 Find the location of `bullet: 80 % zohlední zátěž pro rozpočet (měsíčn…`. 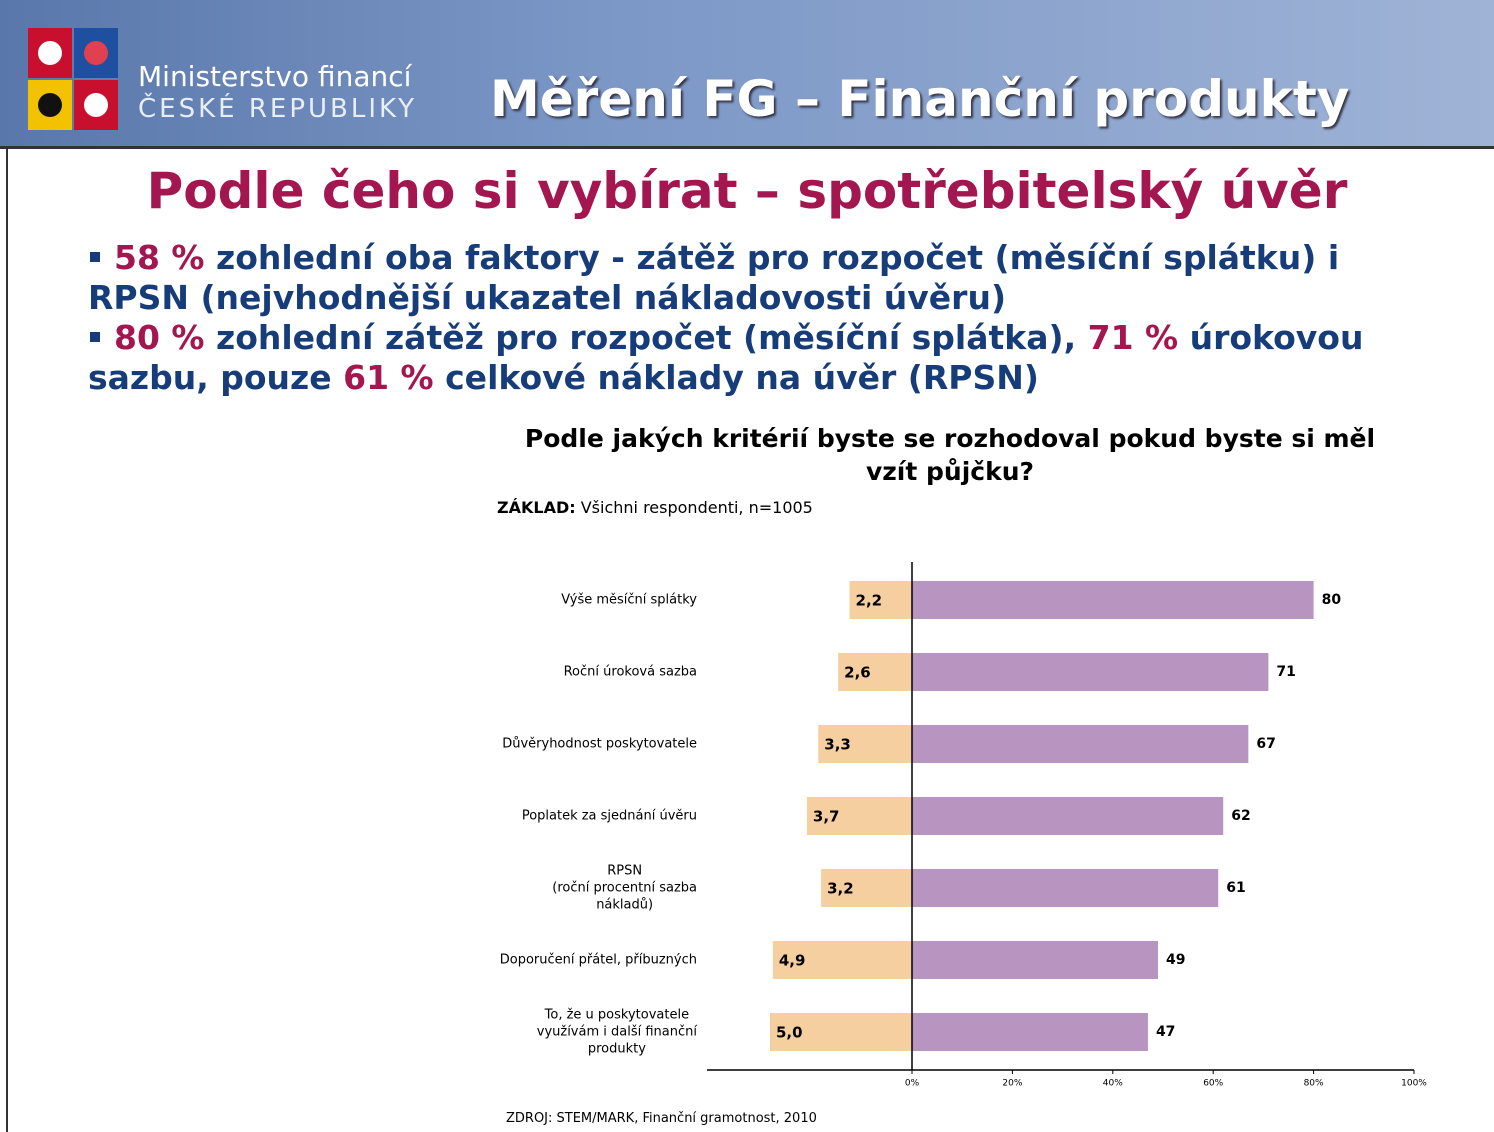

bullet: 80 % zohlední zátěž pro rozpočet (měsíčn… is located at coordinates (753, 358).